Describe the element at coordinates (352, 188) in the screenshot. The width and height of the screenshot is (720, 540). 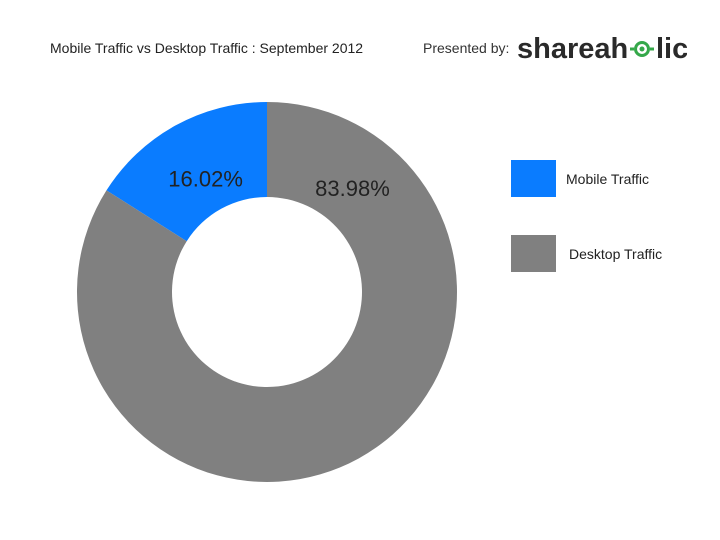
I see `slice-label-desktop-traffic: 83.98%` at that location.